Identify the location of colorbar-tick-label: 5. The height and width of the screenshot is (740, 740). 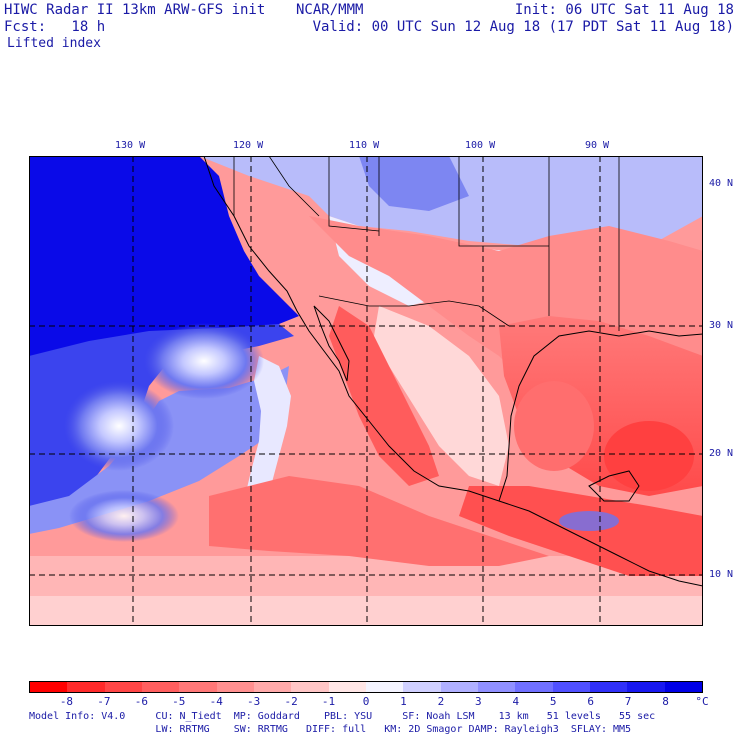
(553, 701).